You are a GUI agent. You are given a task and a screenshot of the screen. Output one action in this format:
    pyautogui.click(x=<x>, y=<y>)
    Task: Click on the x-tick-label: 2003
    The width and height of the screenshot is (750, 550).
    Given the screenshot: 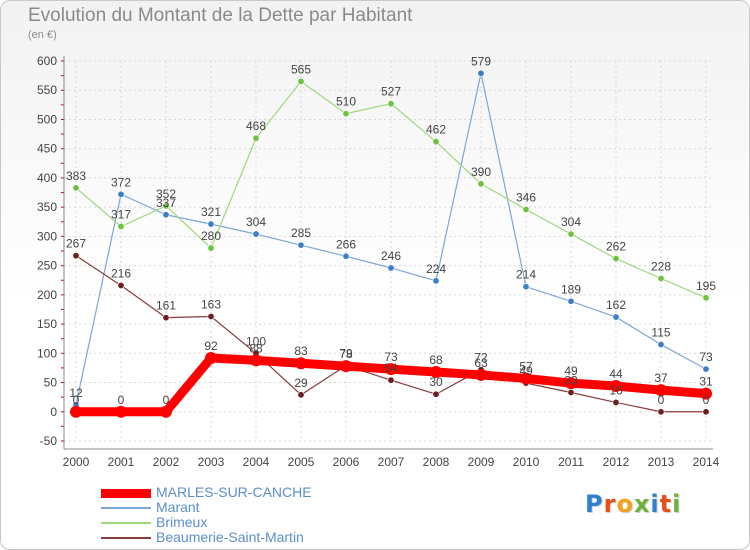 What is the action you would take?
    pyautogui.click(x=211, y=462)
    